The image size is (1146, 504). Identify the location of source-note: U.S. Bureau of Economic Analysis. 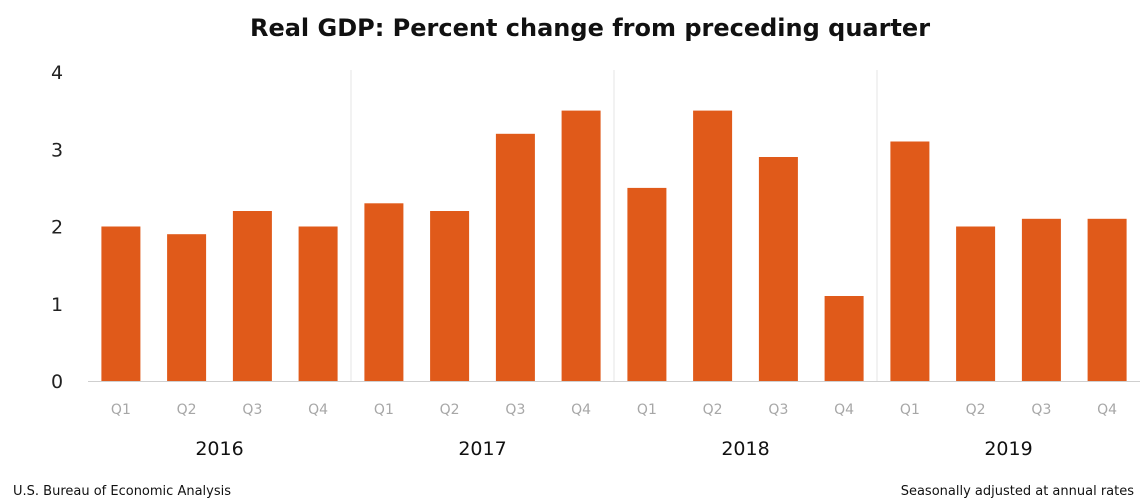
(122, 491).